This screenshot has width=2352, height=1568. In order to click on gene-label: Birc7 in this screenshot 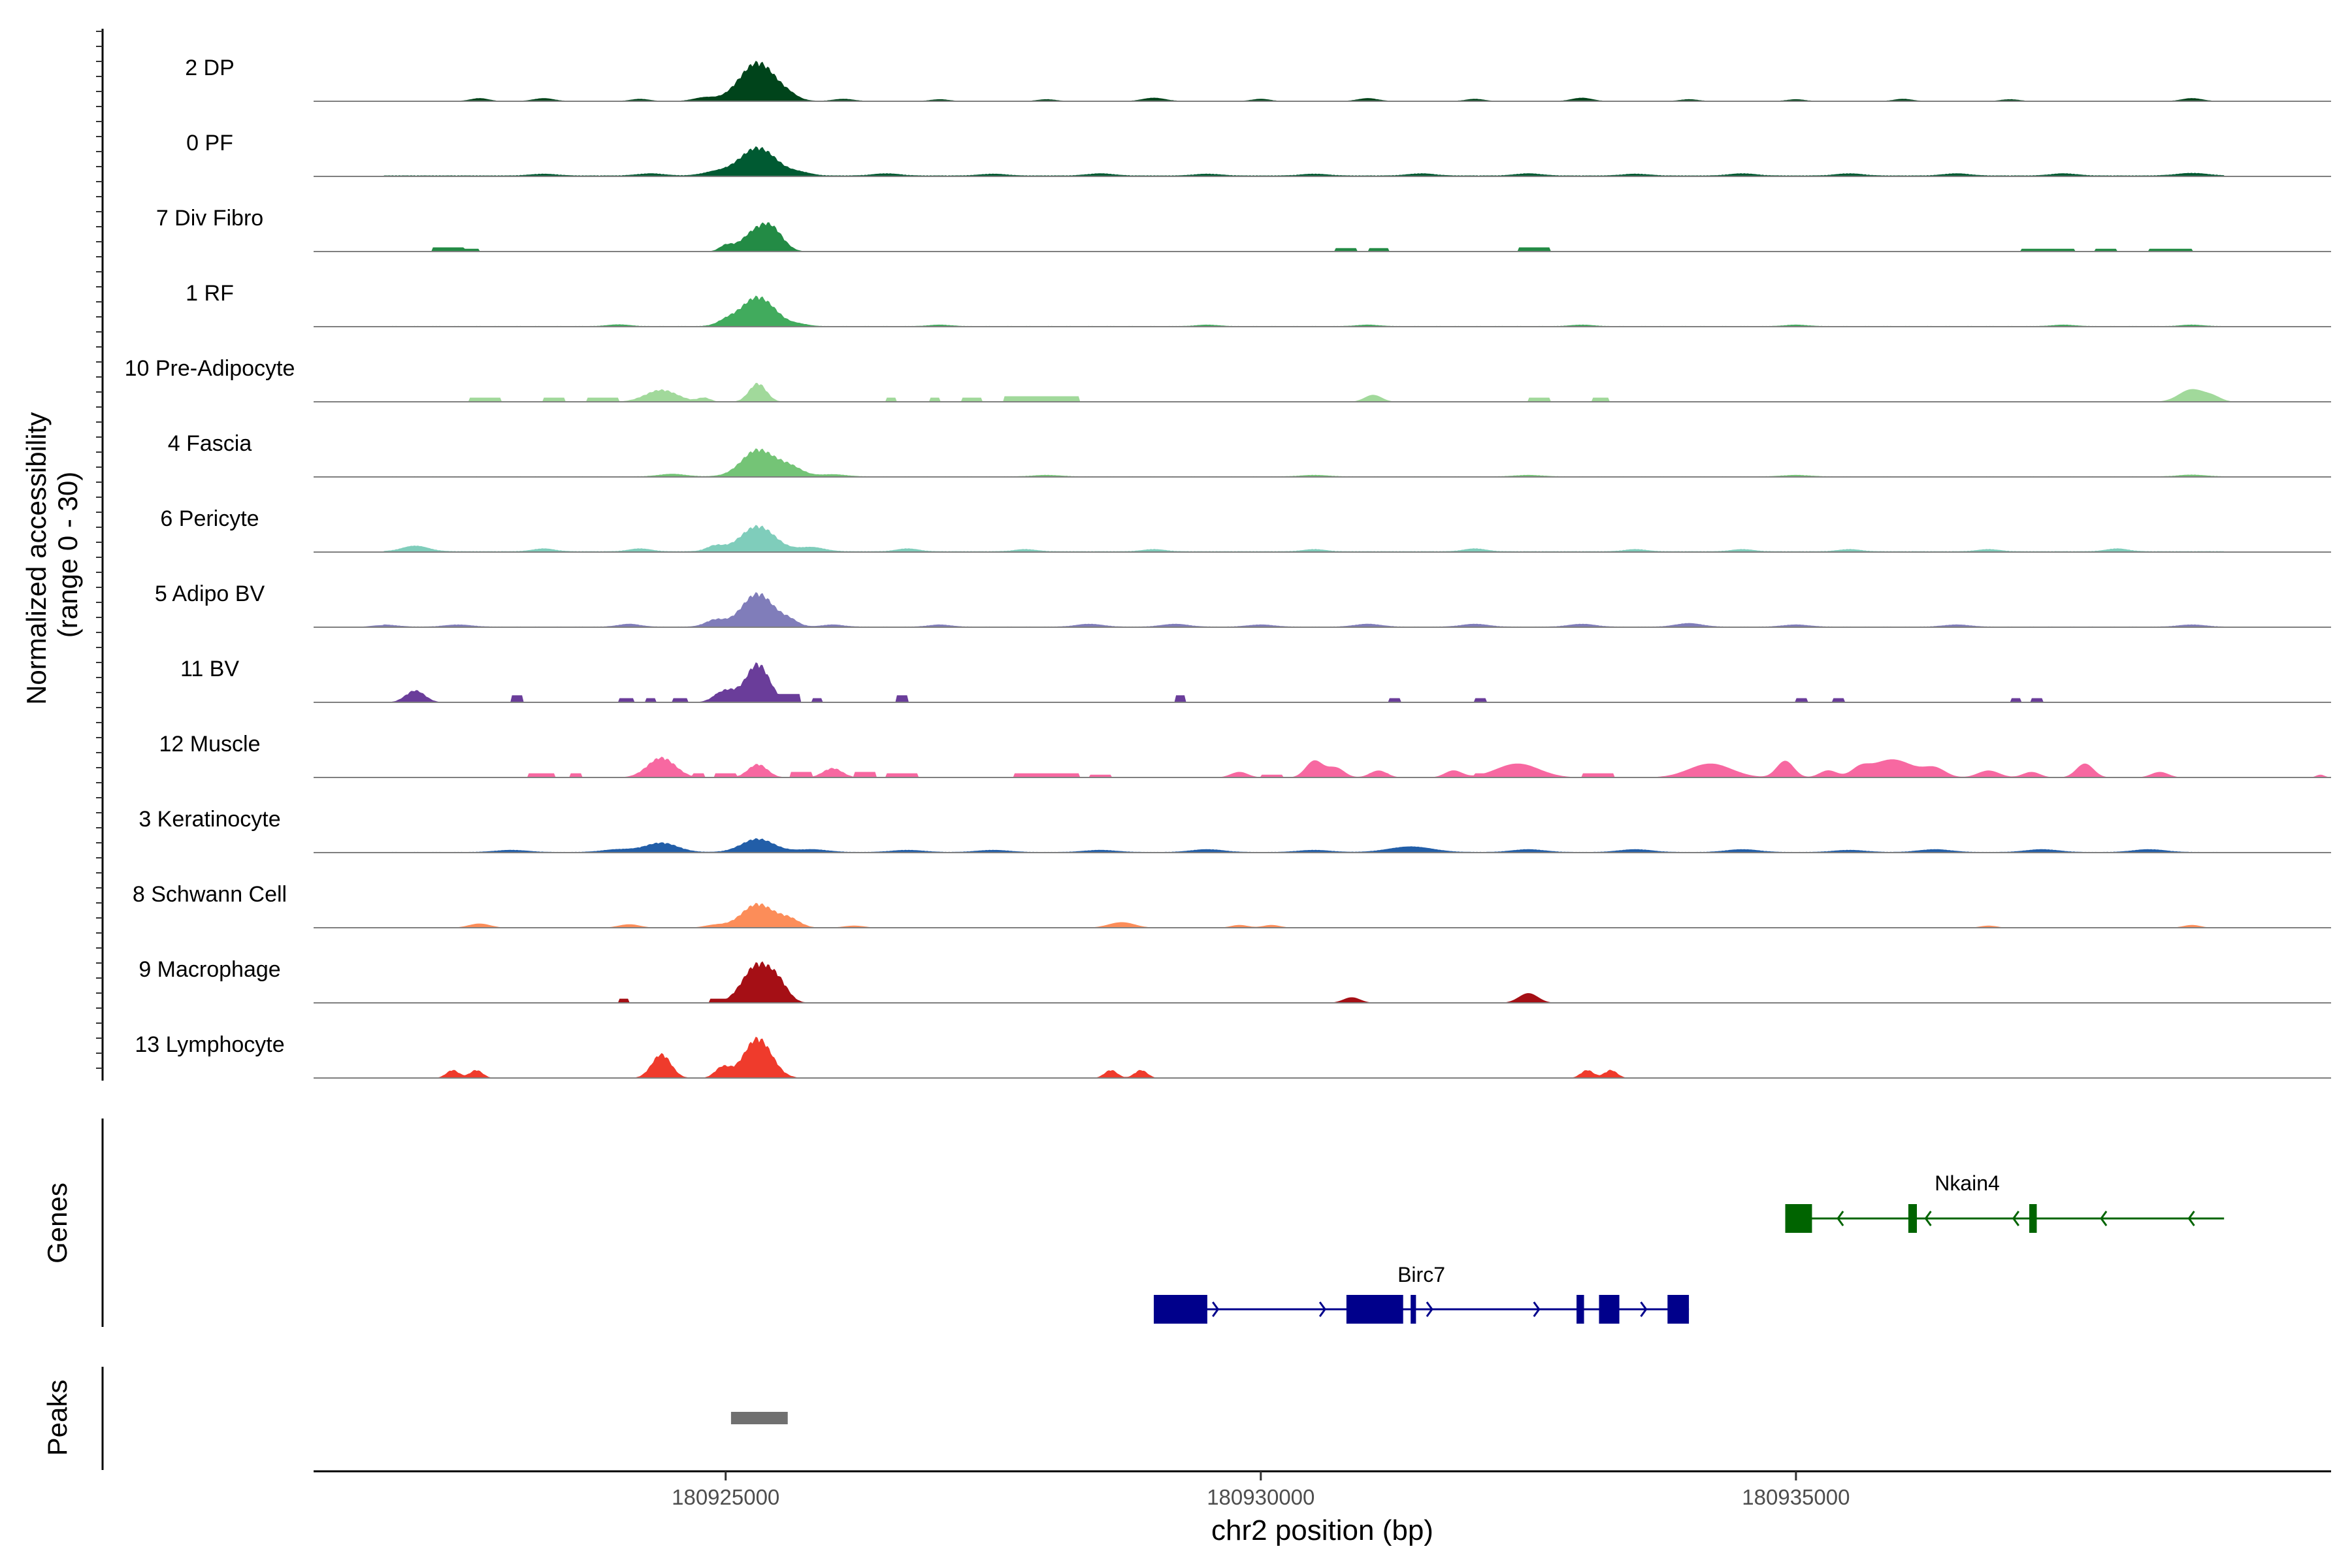, I will do `click(1421, 1274)`.